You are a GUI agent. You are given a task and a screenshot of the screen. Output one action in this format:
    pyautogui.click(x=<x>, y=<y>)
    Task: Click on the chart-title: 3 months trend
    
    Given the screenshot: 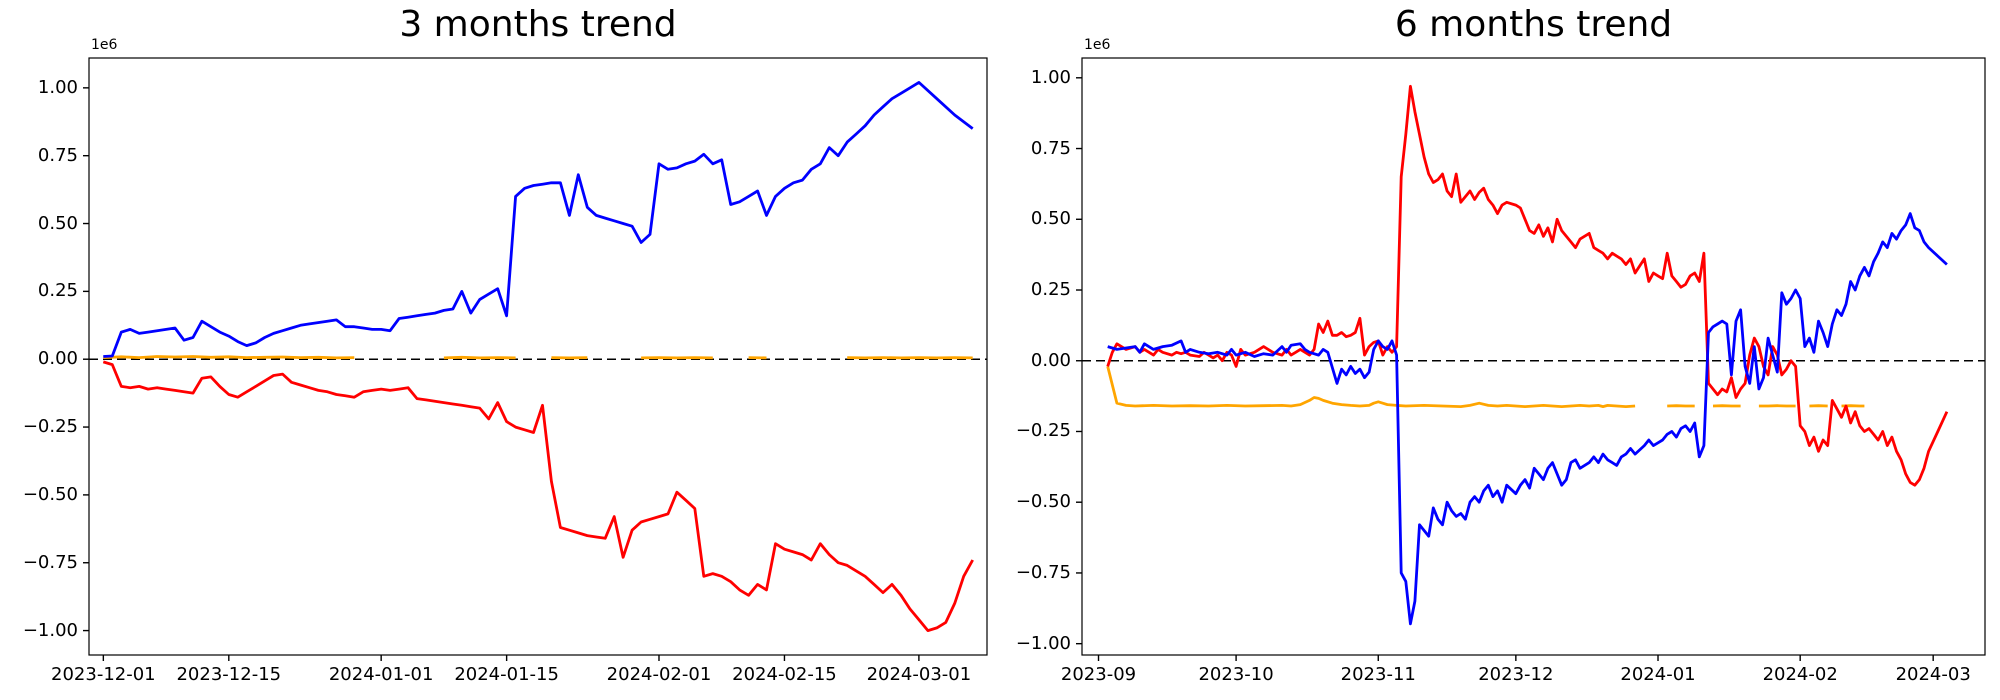 What is the action you would take?
    pyautogui.click(x=538, y=24)
    